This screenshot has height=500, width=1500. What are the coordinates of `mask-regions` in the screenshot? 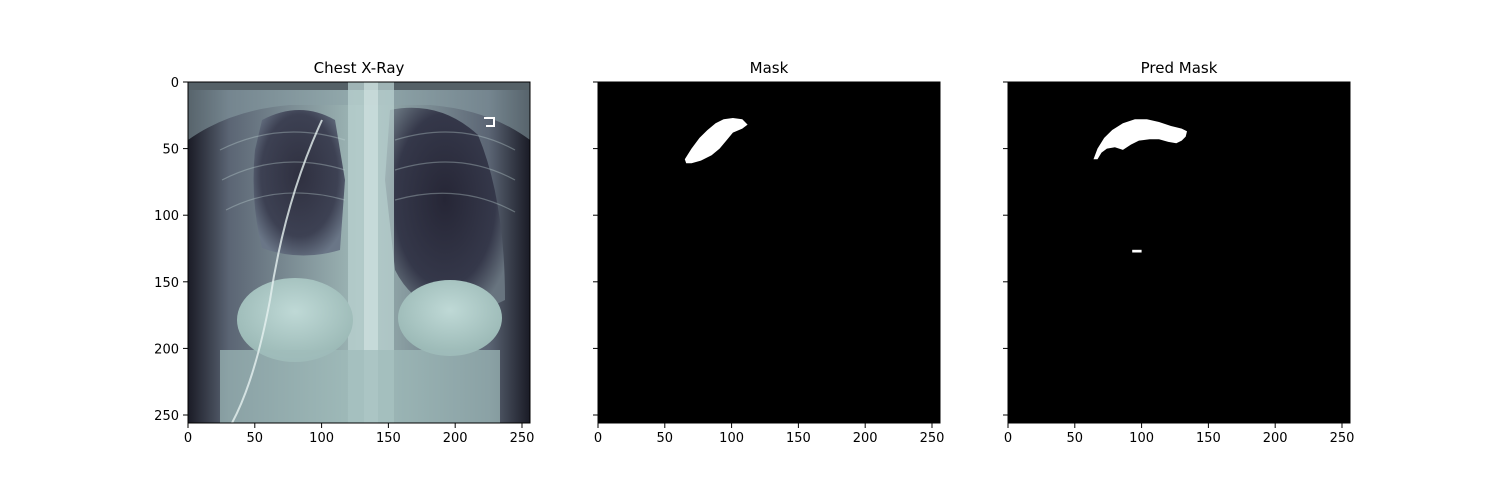 It's located at (716, 141).